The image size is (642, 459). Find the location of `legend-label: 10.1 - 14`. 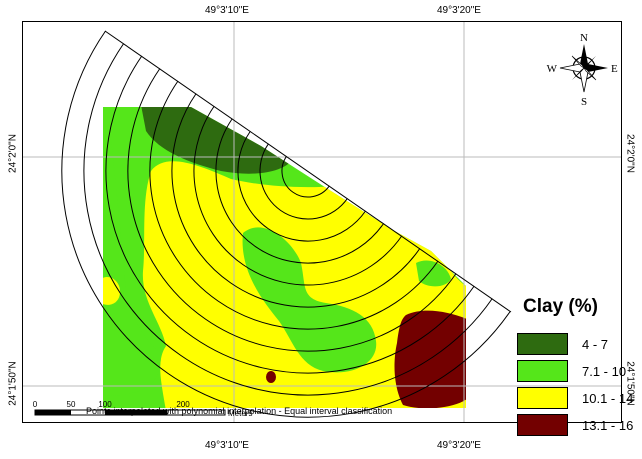

legend-label: 10.1 - 14 is located at coordinates (608, 398).